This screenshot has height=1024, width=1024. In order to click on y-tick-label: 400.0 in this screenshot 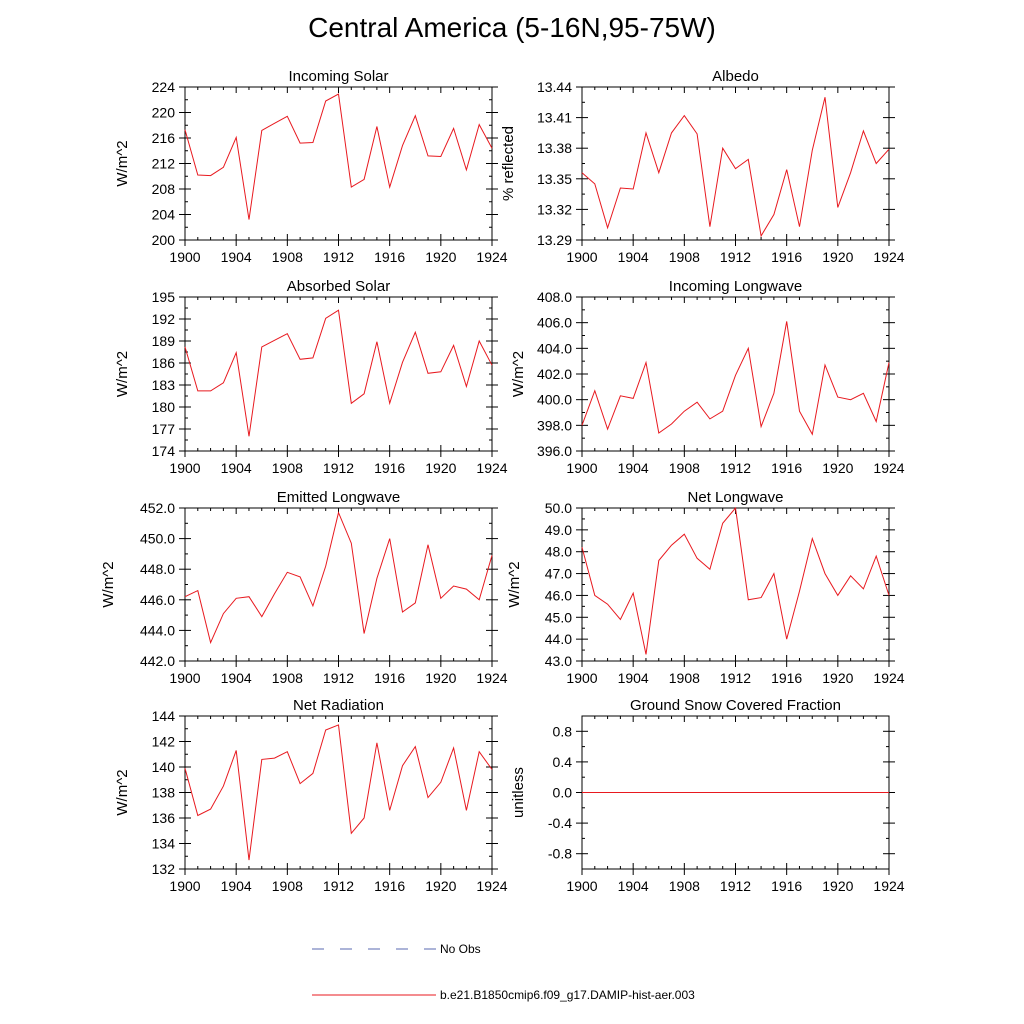, I will do `click(554, 400)`.